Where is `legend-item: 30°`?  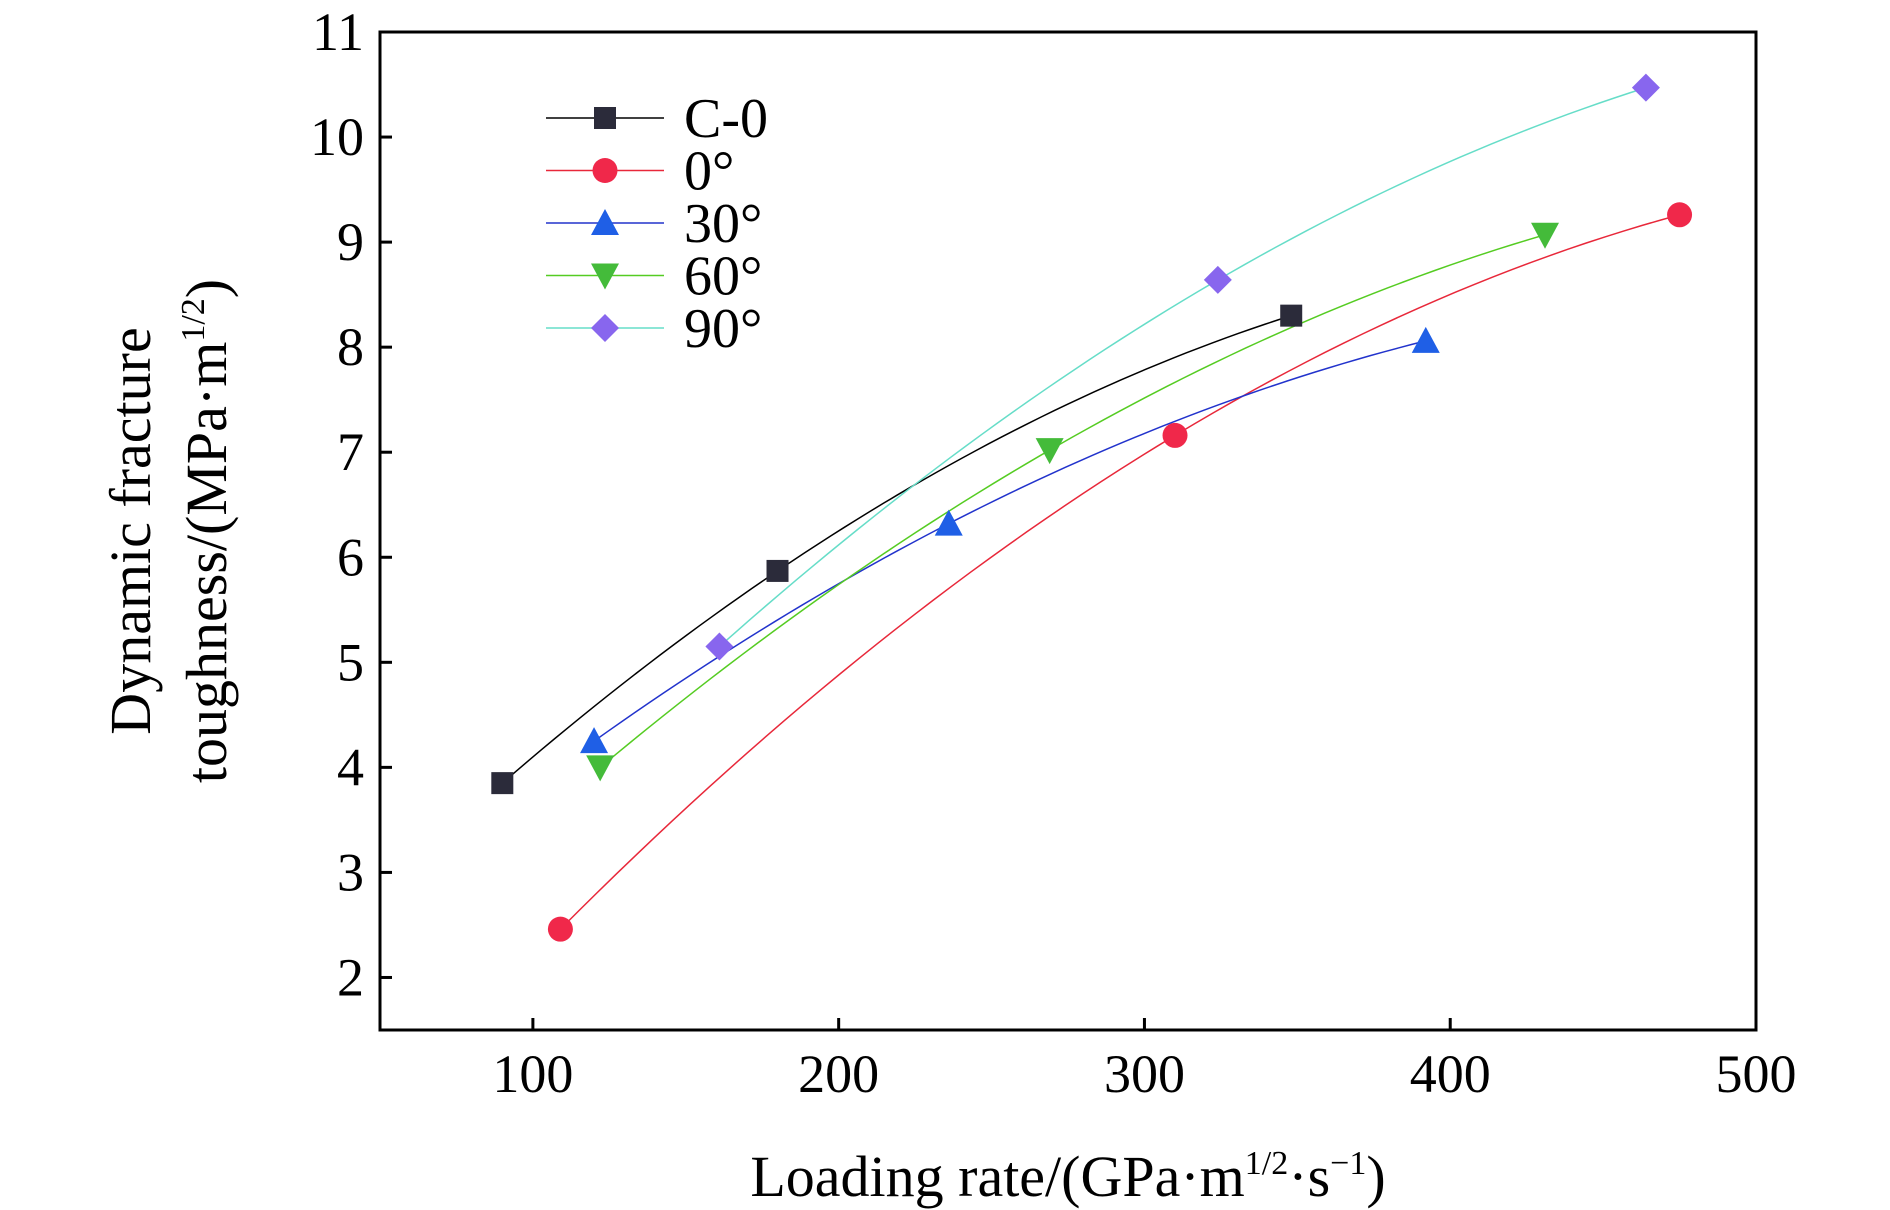 legend-item: 30° is located at coordinates (654, 224).